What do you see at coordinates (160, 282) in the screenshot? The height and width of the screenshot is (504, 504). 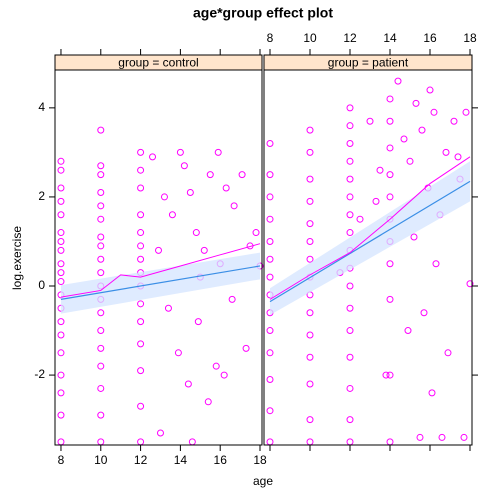 I see `fit-line` at bounding box center [160, 282].